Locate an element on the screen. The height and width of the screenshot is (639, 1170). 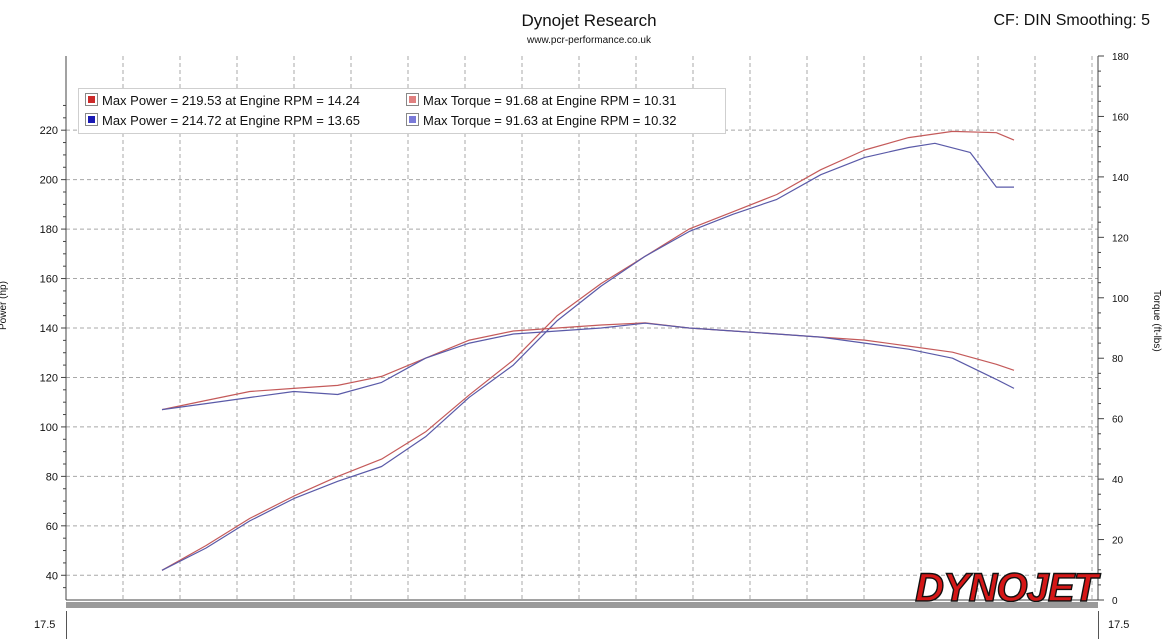
right-tick-label: 60 is located at coordinates (1118, 420).